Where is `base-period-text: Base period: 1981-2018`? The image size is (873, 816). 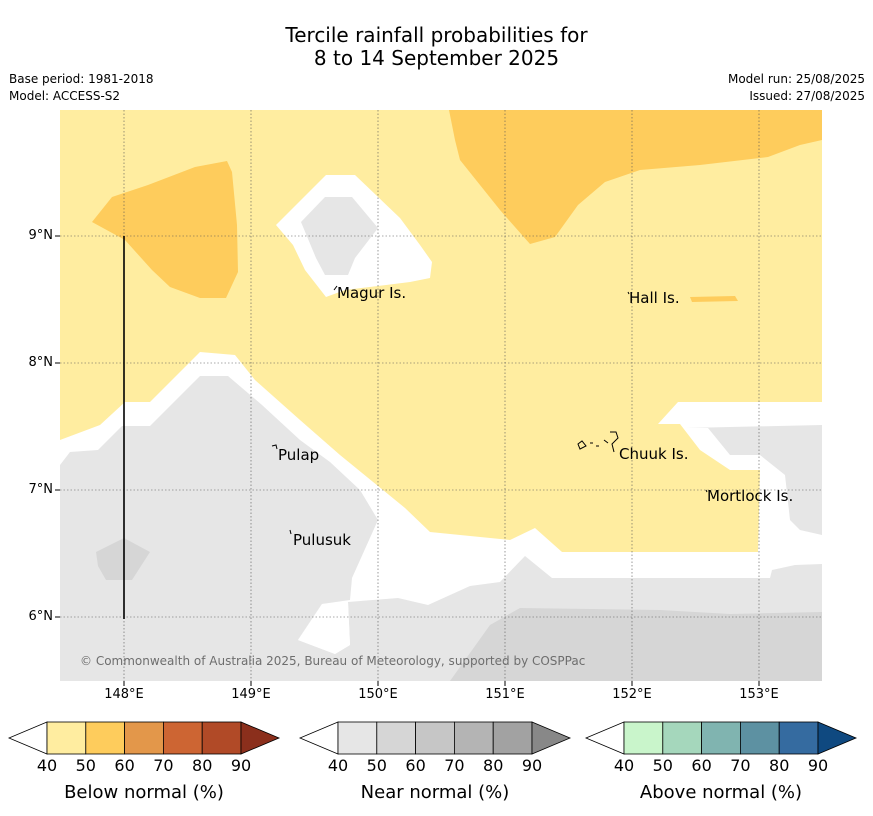
base-period-text: Base period: 1981-2018 is located at coordinates (81, 79).